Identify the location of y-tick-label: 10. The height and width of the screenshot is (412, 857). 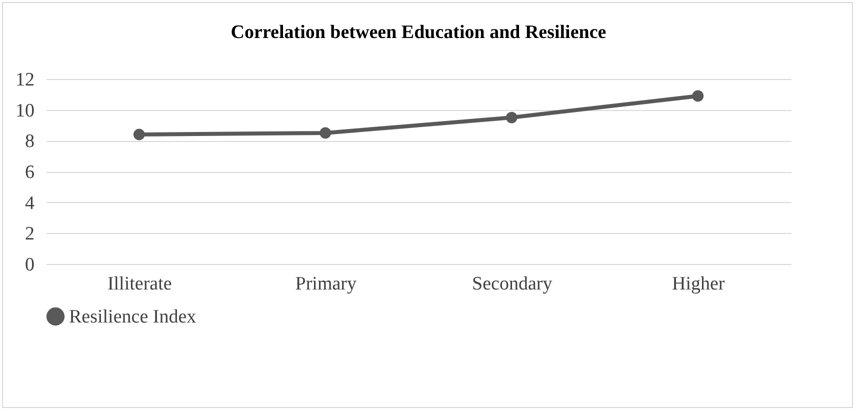
(25, 111).